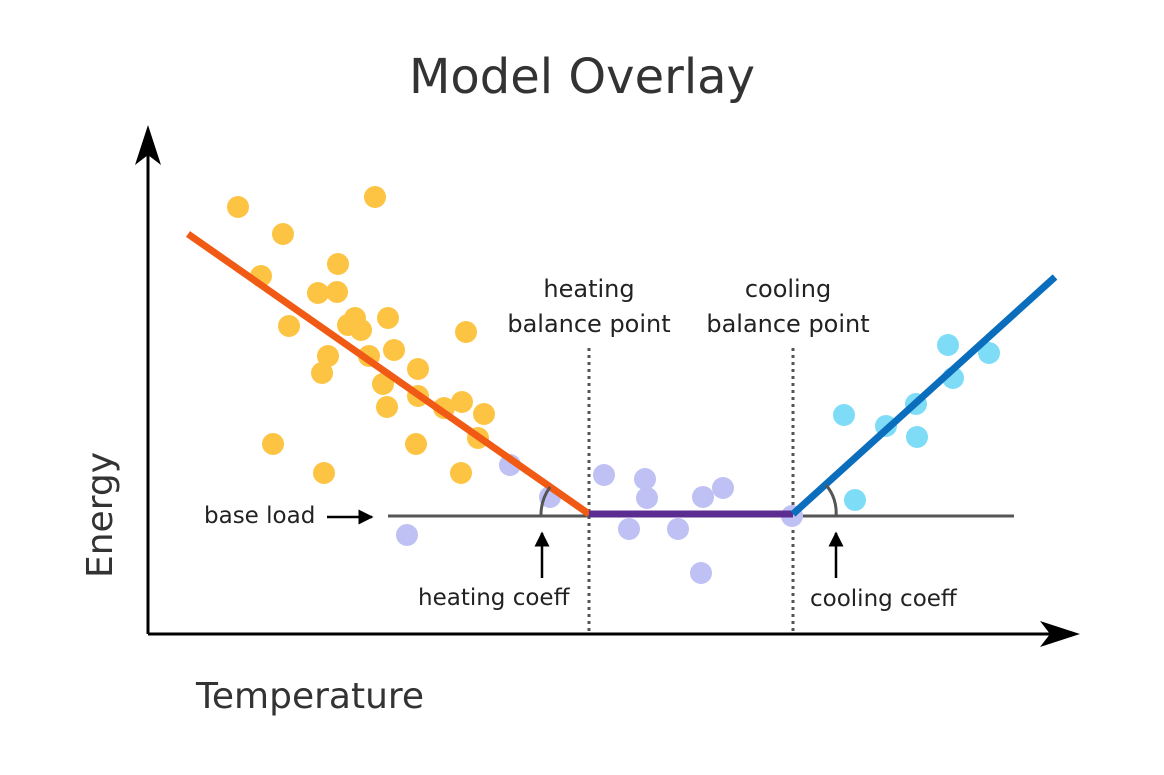 The height and width of the screenshot is (775, 1164). What do you see at coordinates (1060, 634) in the screenshot?
I see `x-axis-arrowhead` at bounding box center [1060, 634].